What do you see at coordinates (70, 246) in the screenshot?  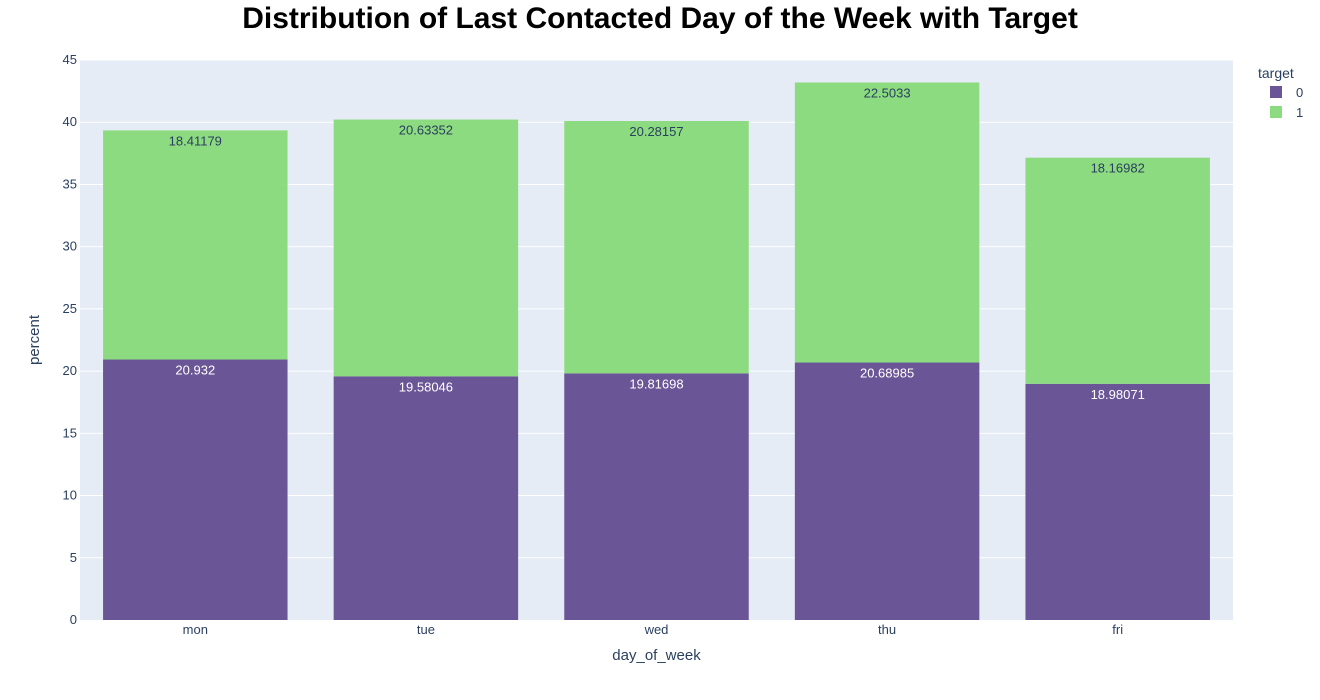 I see `y-tick-label: 30` at bounding box center [70, 246].